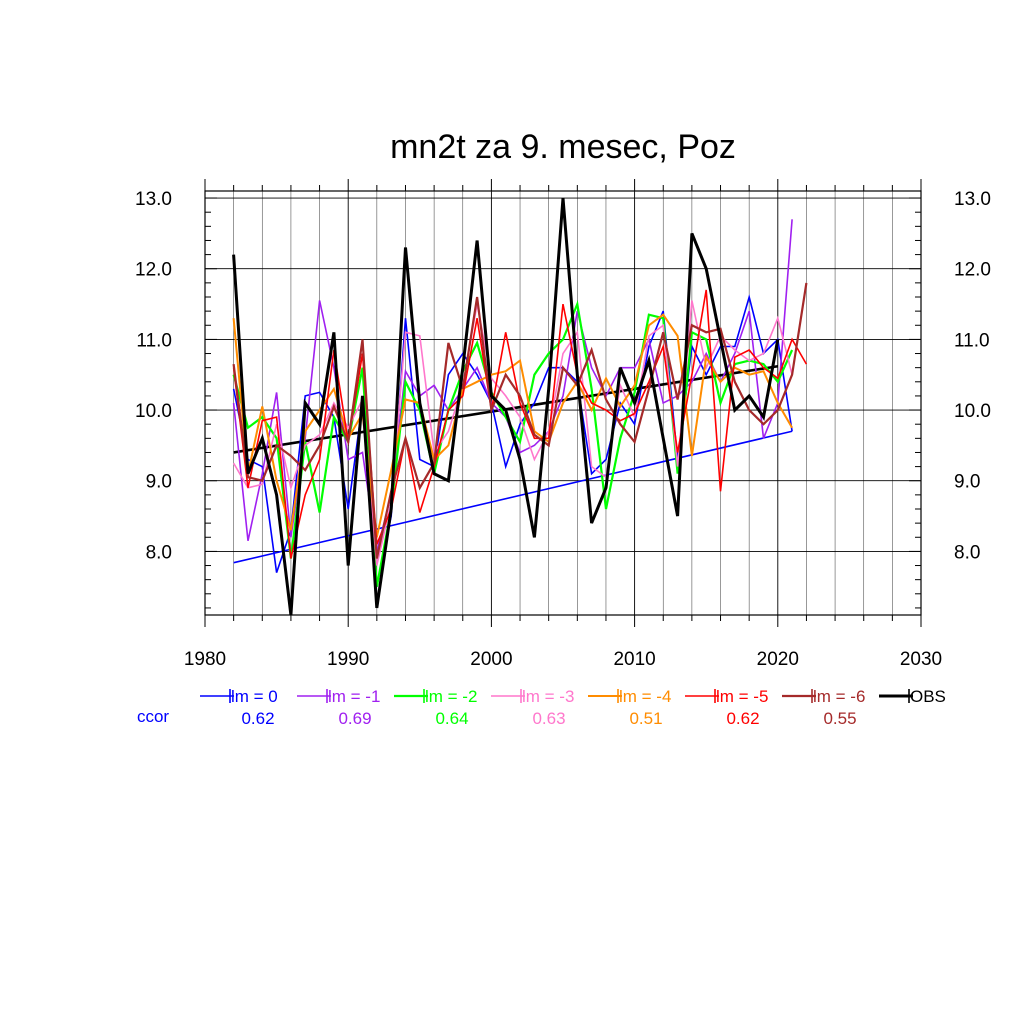 This screenshot has height=1024, width=1024. What do you see at coordinates (645, 718) in the screenshot?
I see `ccor-value: 0.51` at bounding box center [645, 718].